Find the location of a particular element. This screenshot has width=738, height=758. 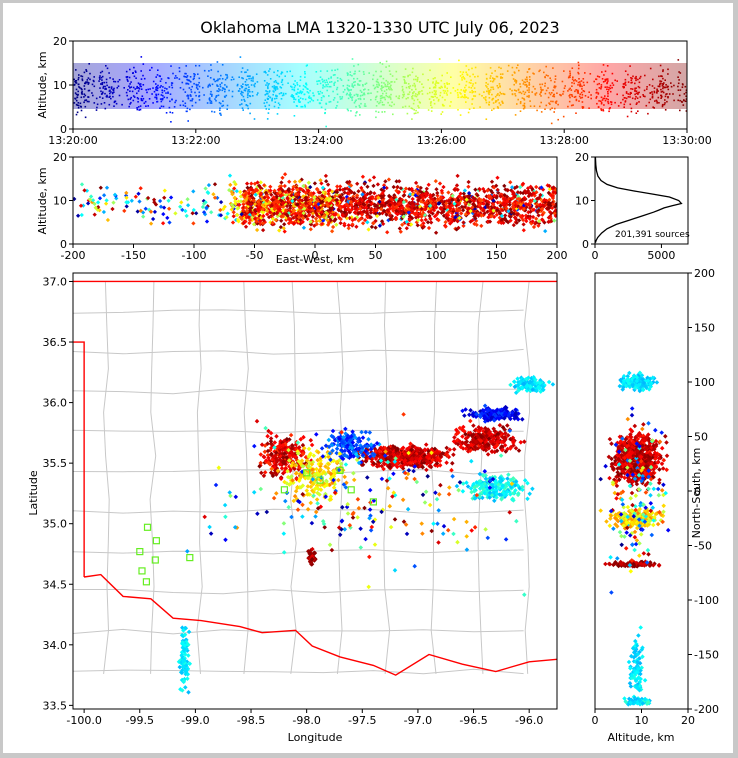

east-west-x-tick-label: -50 is located at coordinates (255, 255).